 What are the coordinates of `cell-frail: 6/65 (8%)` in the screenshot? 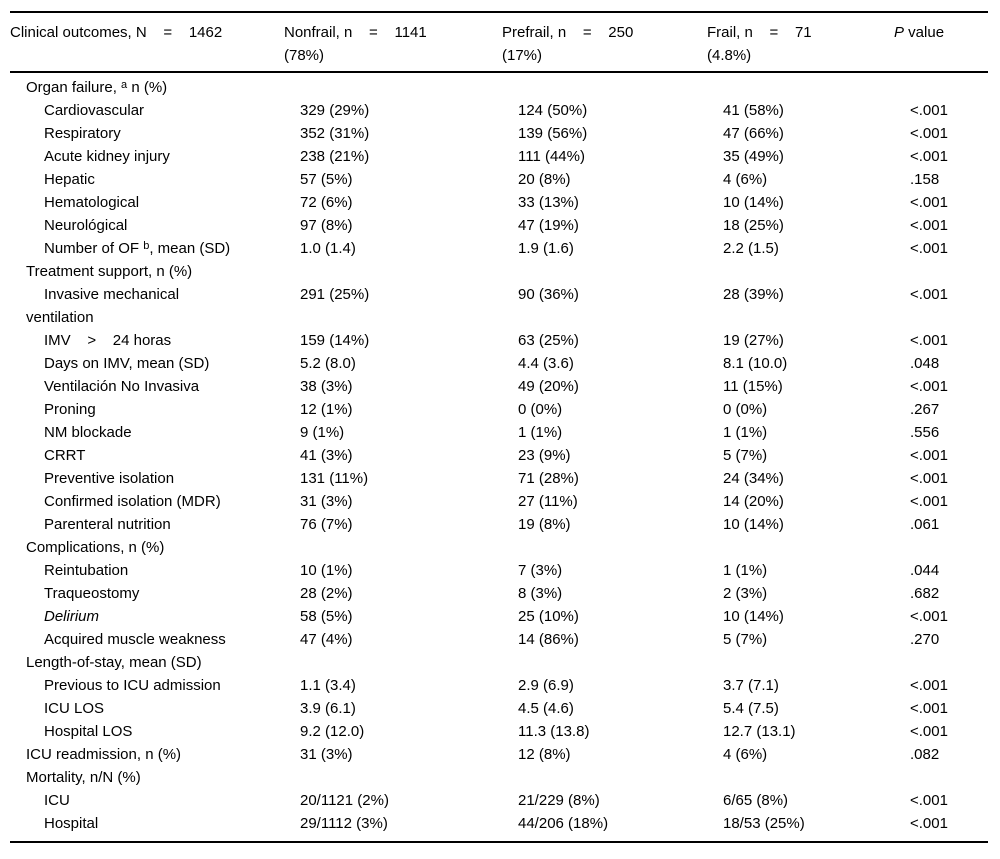 It's located at (756, 800).